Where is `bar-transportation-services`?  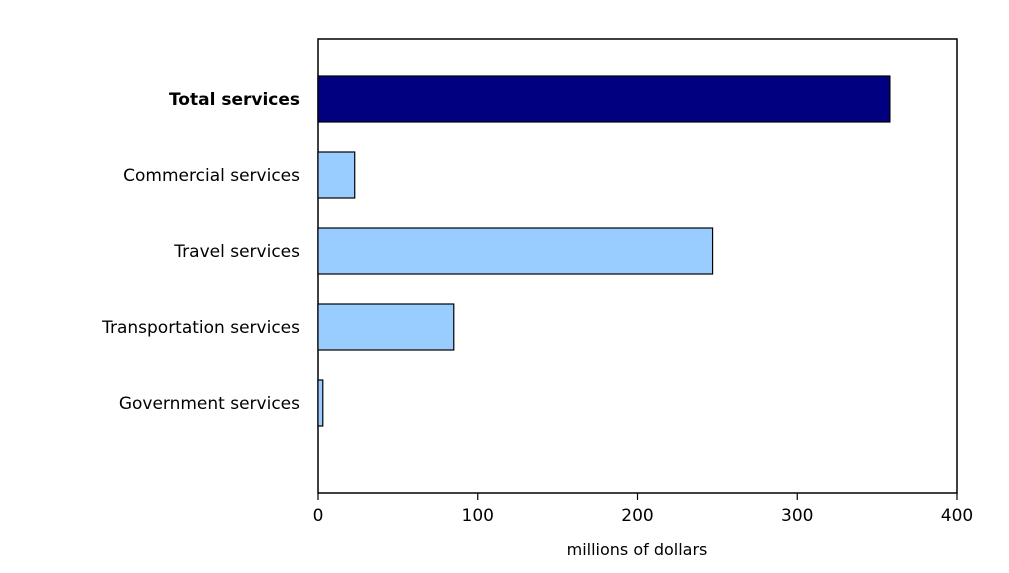
bar-transportation-services is located at coordinates (386, 327).